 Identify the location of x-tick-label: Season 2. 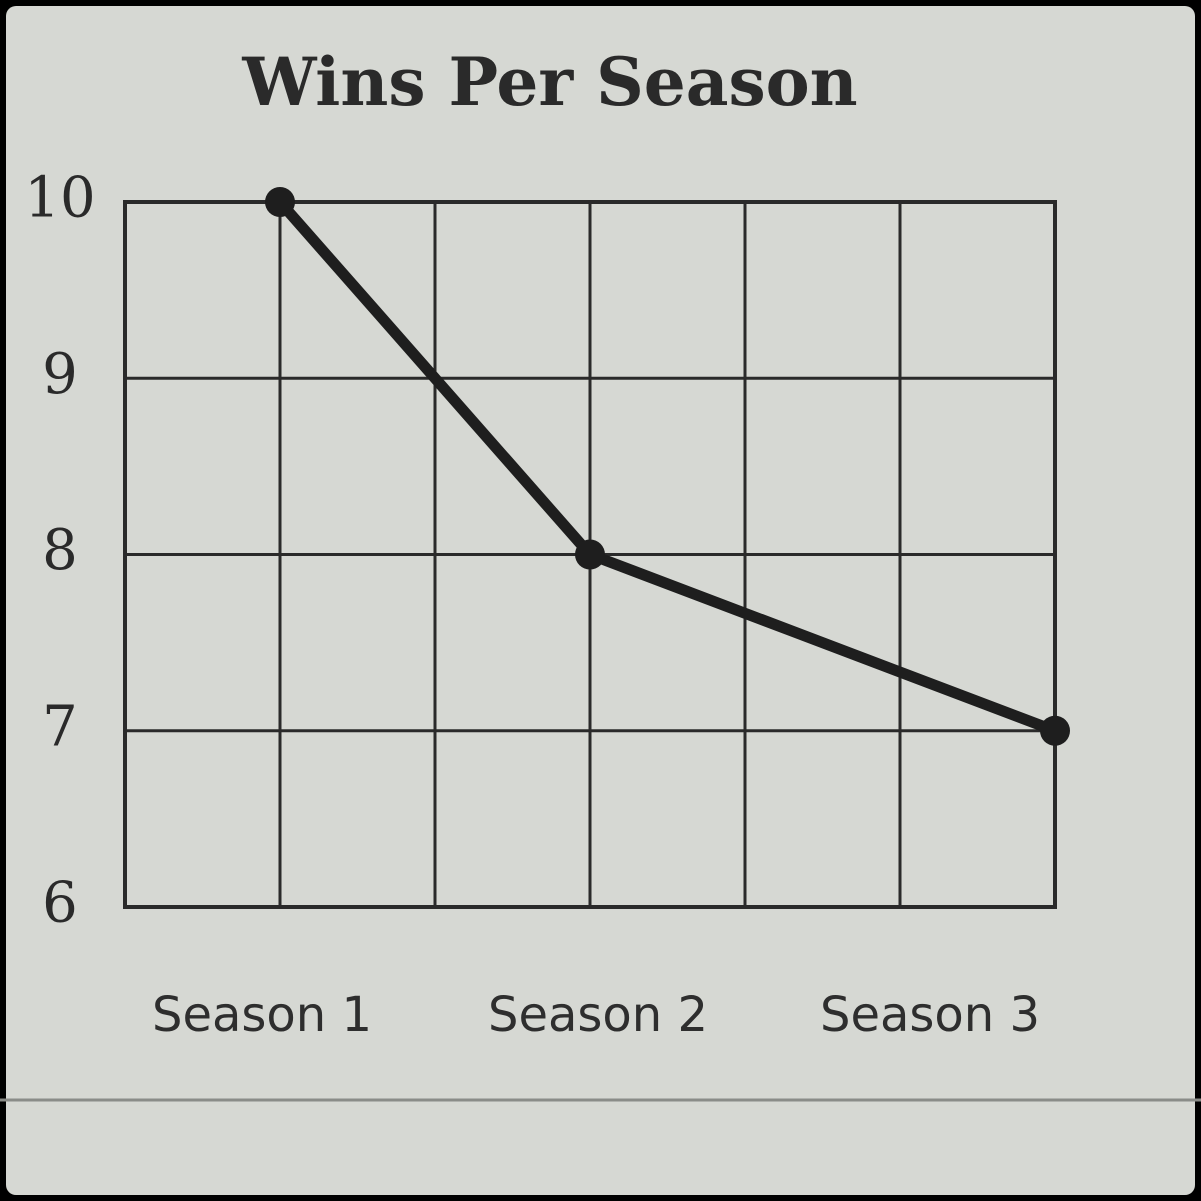
(598, 1015).